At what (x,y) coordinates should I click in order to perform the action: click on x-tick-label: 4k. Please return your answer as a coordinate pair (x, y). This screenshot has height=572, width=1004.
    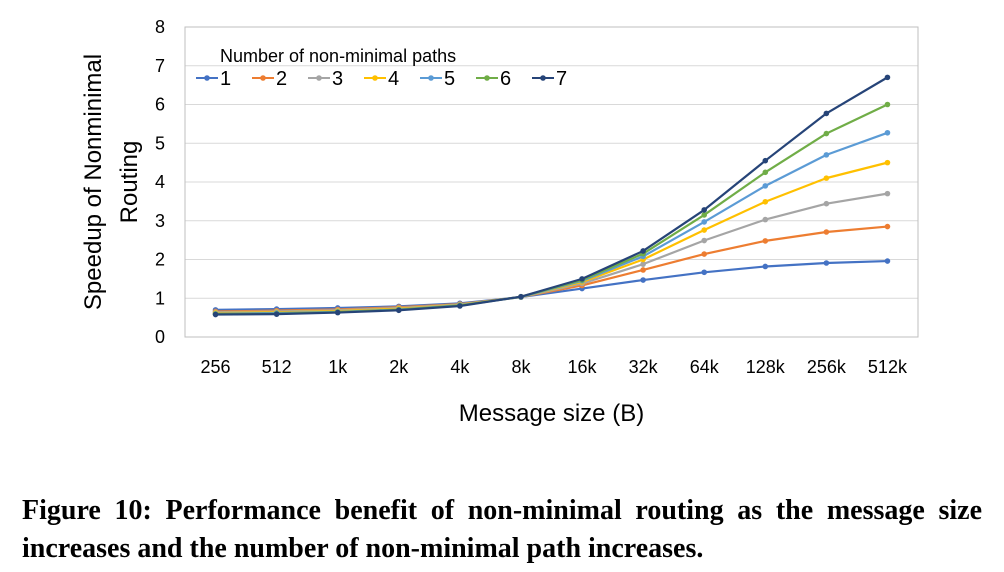
    Looking at the image, I should click on (460, 367).